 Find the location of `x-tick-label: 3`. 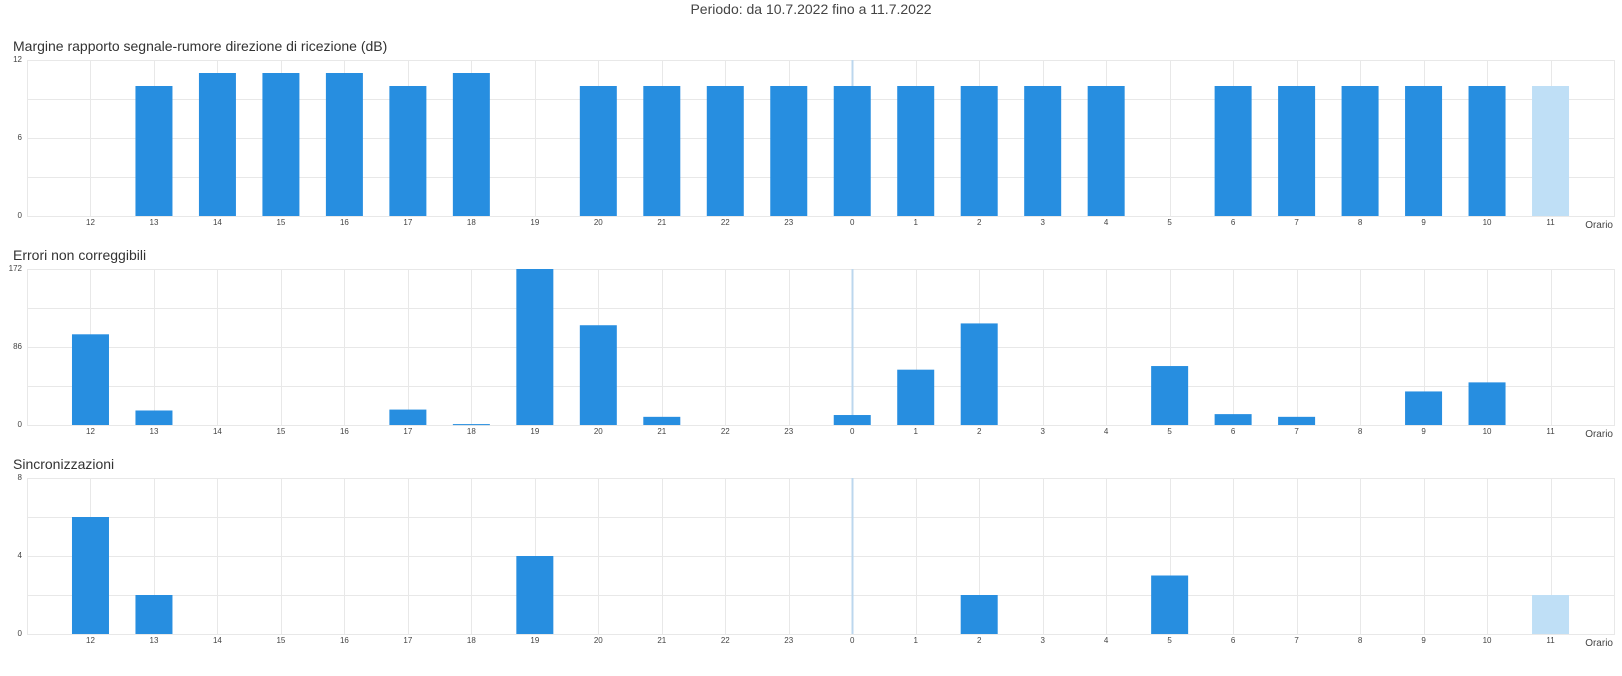

x-tick-label: 3 is located at coordinates (1042, 640).